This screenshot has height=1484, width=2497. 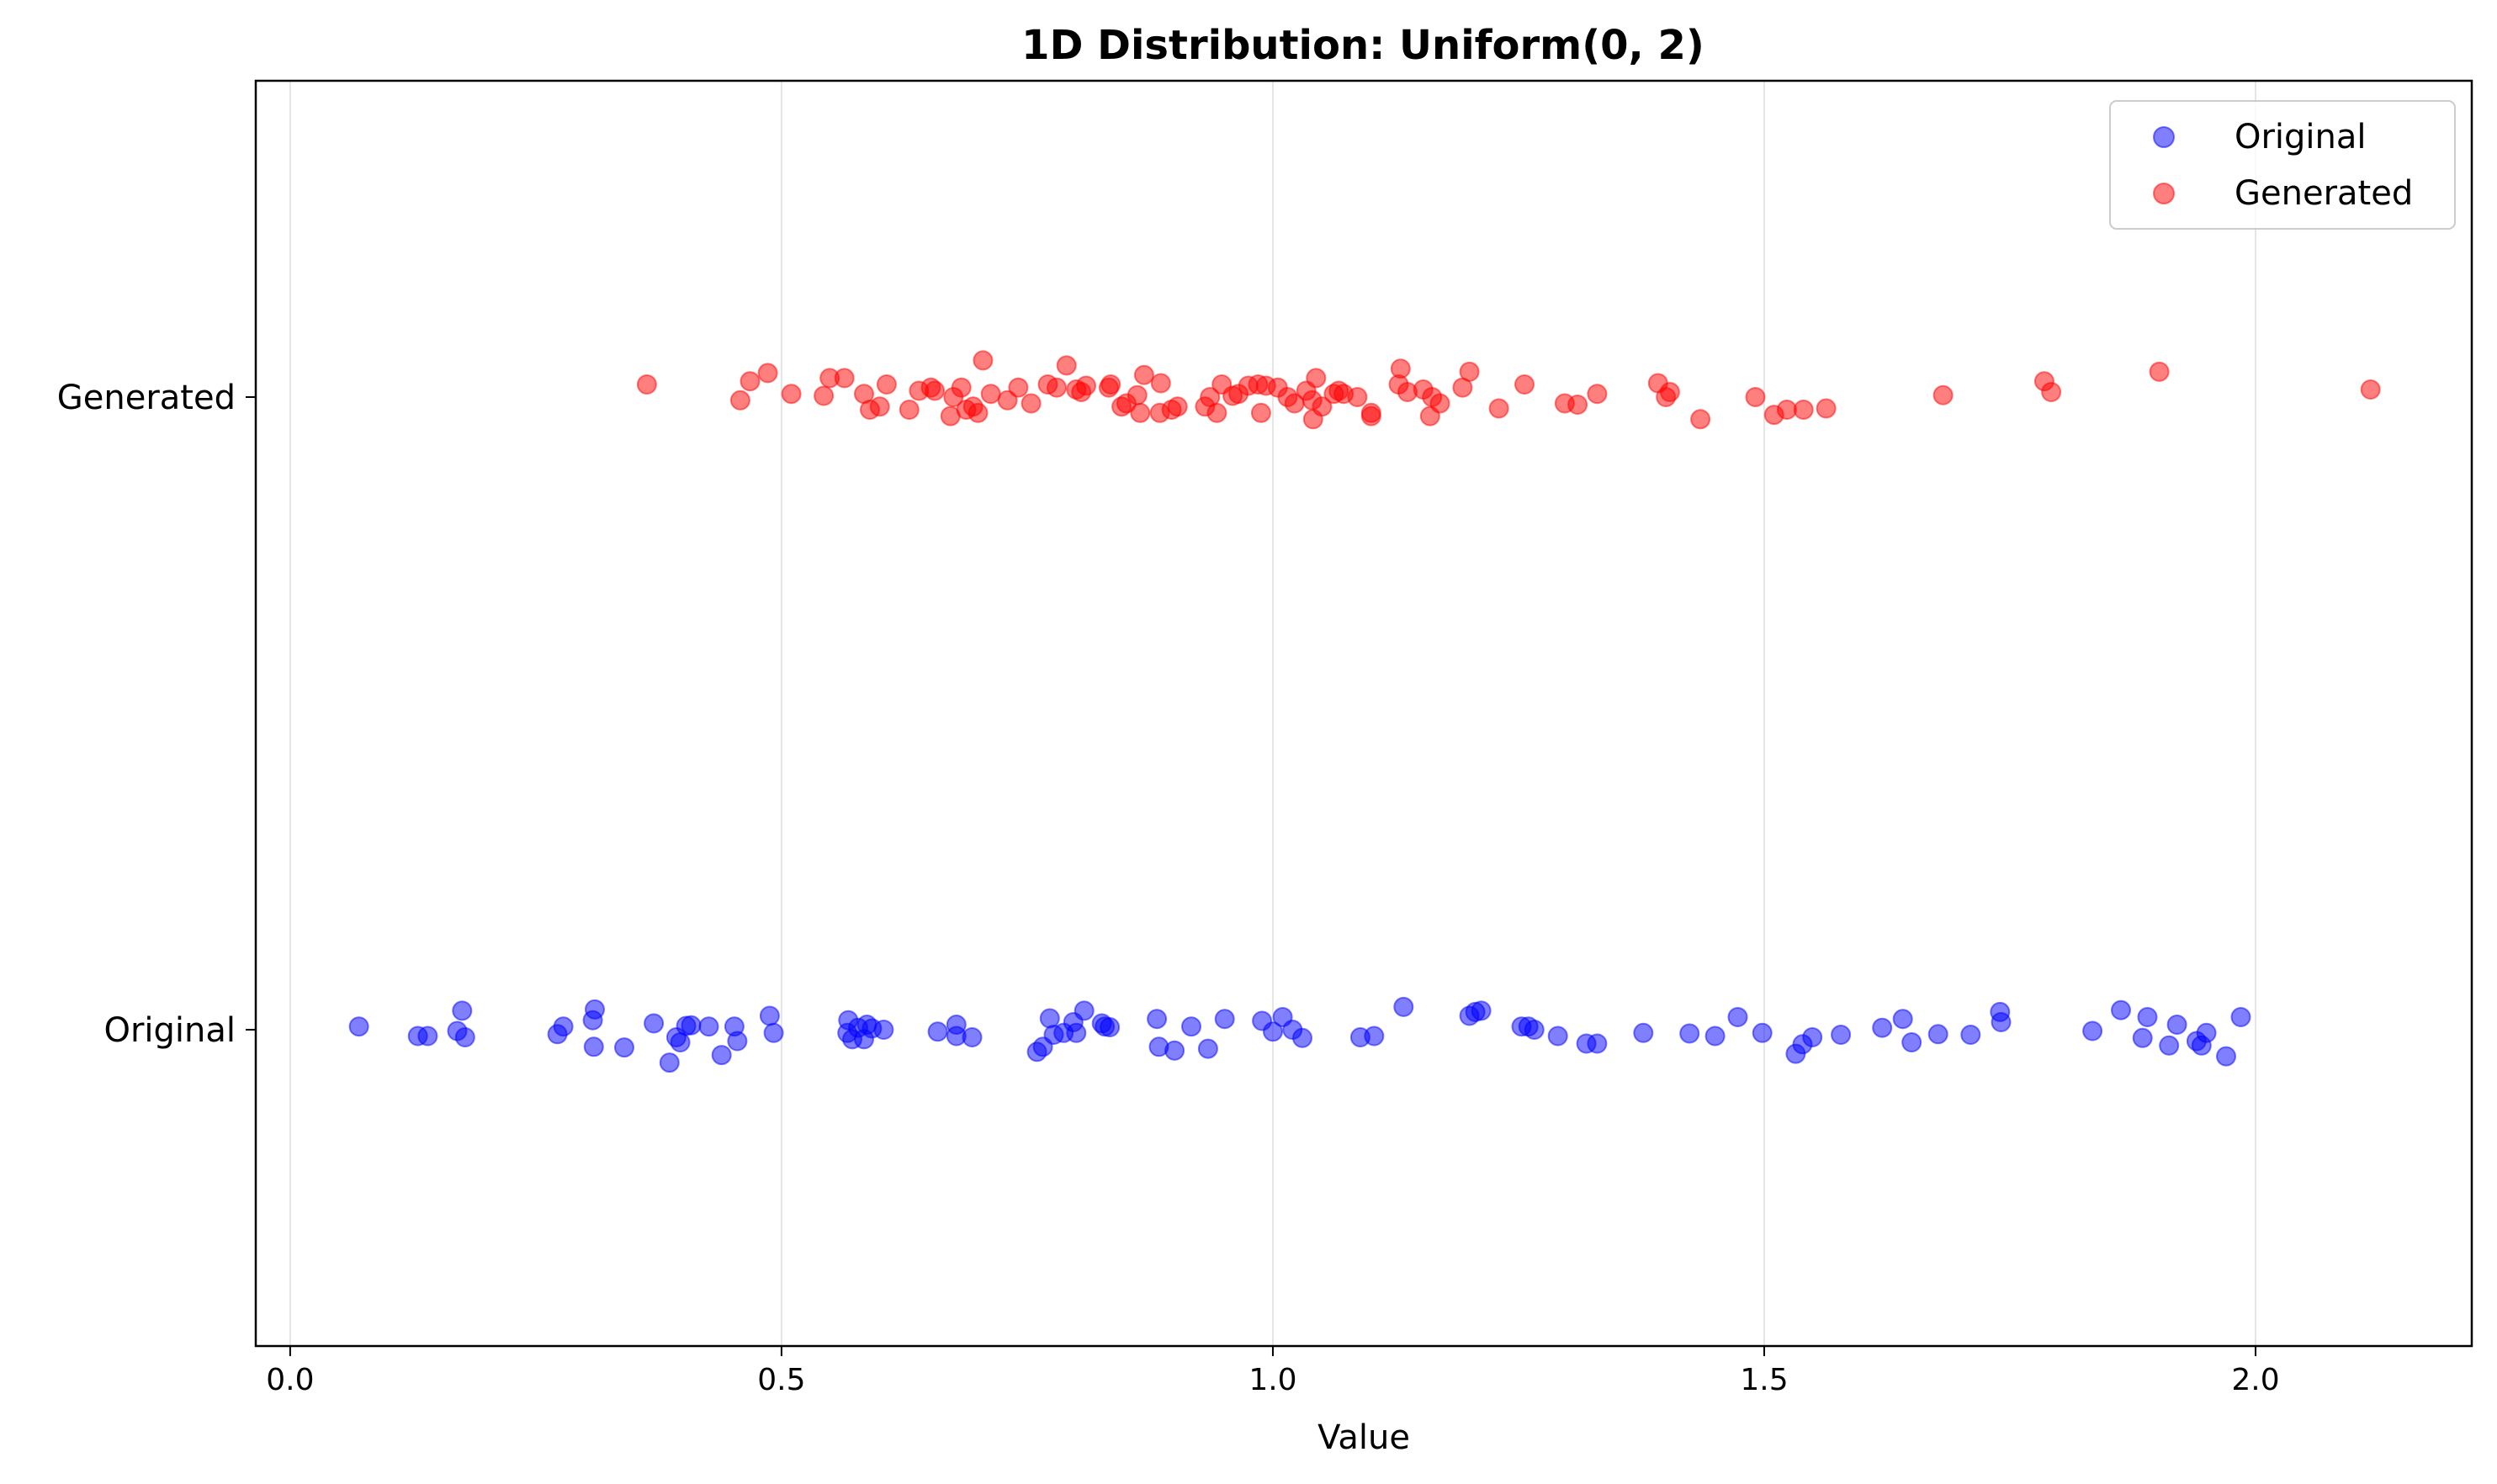 What do you see at coordinates (2301, 137) in the screenshot?
I see `legend-label-original: Original` at bounding box center [2301, 137].